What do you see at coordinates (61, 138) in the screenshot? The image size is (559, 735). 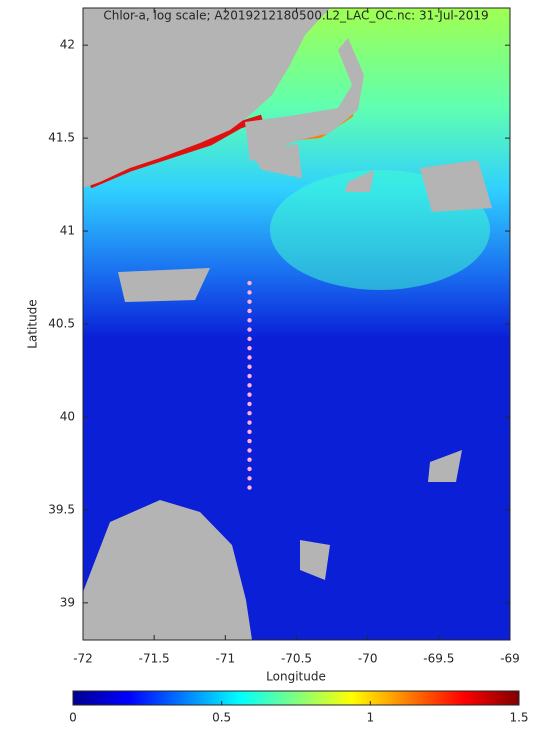 I see `y-tick-label: 41.5` at bounding box center [61, 138].